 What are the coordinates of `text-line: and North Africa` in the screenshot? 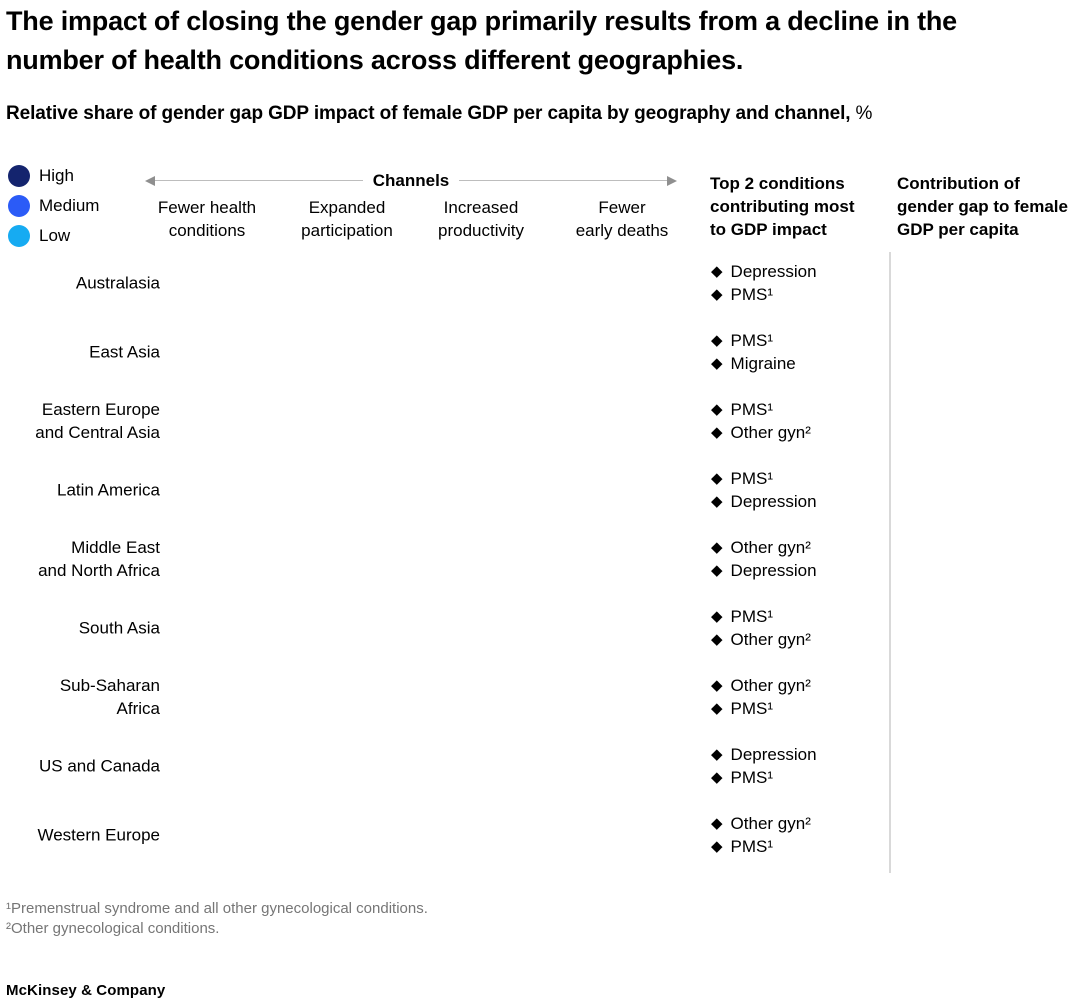 It's located at (99, 570).